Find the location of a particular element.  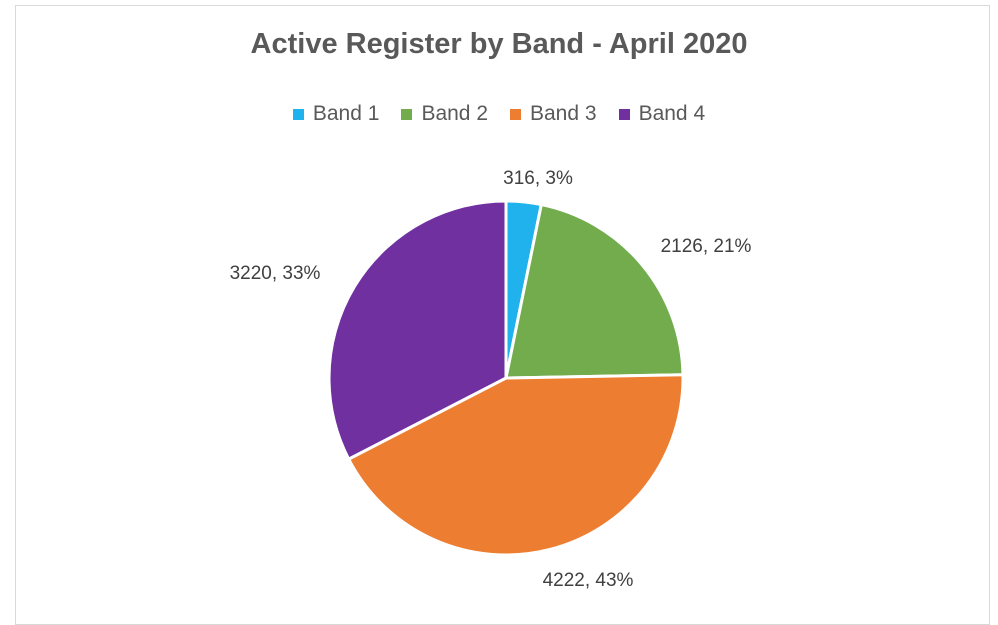

legend-item-band-1: Band 1 is located at coordinates (336, 114).